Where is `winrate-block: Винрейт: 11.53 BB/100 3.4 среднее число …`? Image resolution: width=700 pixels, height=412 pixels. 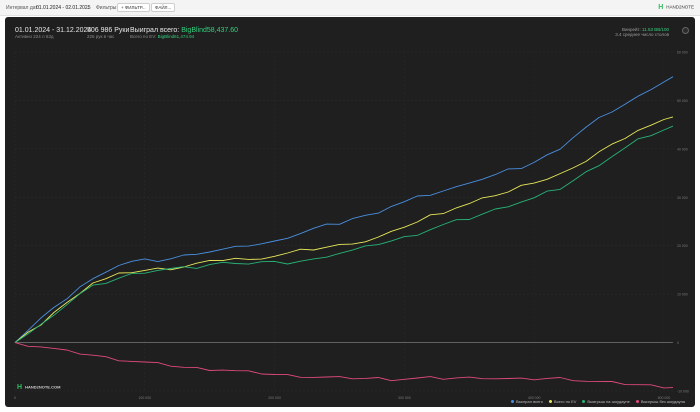 winrate-block: Винрейт: 11.53 BB/100 3.4 среднее число … is located at coordinates (642, 32).